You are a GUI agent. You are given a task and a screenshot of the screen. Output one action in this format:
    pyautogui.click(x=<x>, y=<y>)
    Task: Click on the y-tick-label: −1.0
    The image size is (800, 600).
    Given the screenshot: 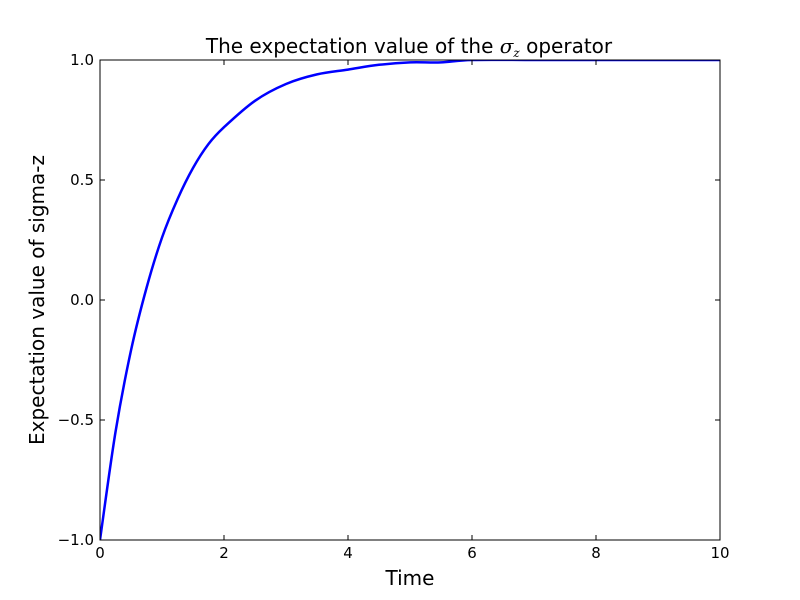 What is the action you would take?
    pyautogui.click(x=76, y=540)
    